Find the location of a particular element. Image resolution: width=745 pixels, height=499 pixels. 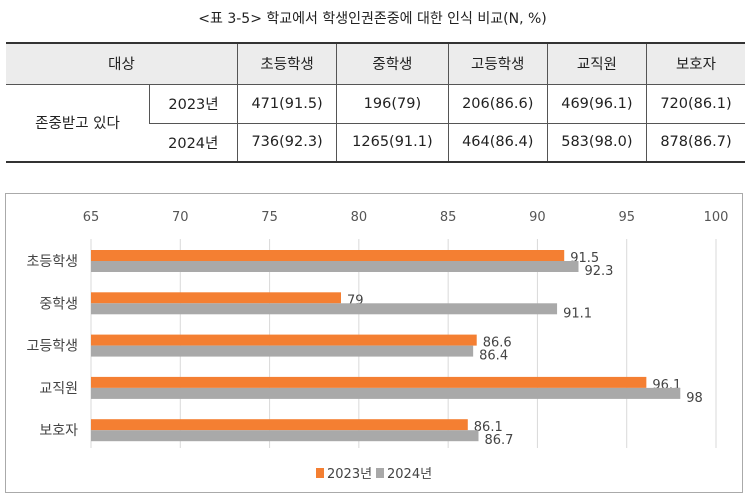

table-cell: 196(79) is located at coordinates (392, 104).